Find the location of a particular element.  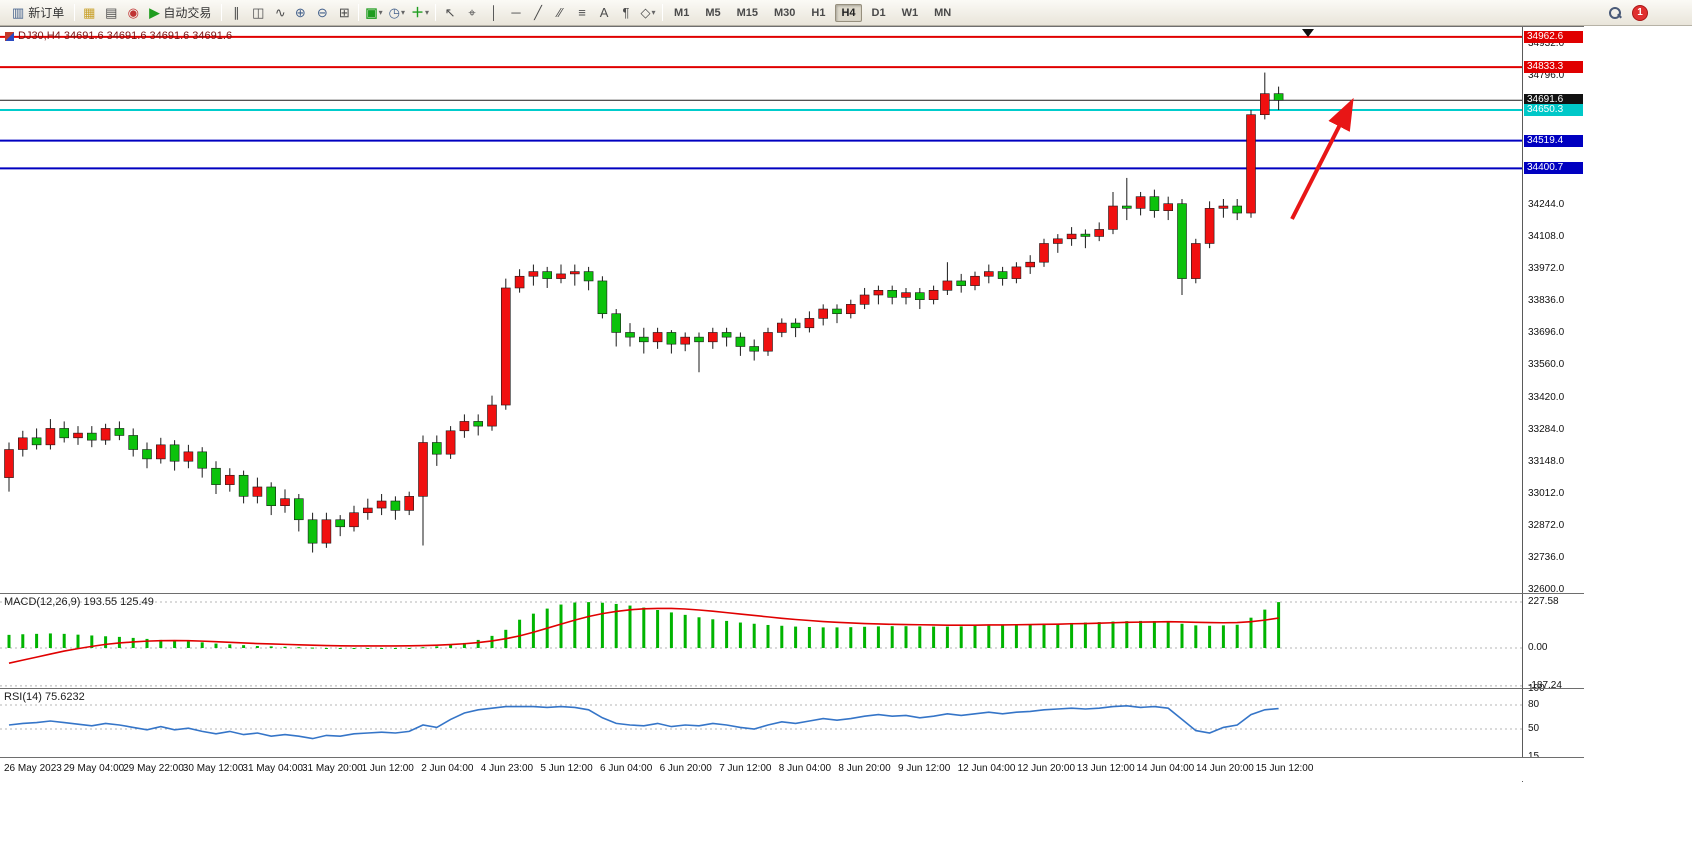

indicators-button: ＋ ▾ is located at coordinates (420, 13).